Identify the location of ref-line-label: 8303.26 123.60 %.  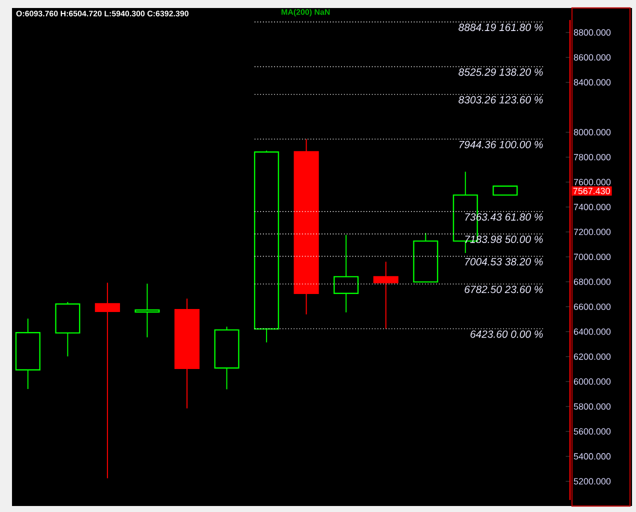
(500, 100).